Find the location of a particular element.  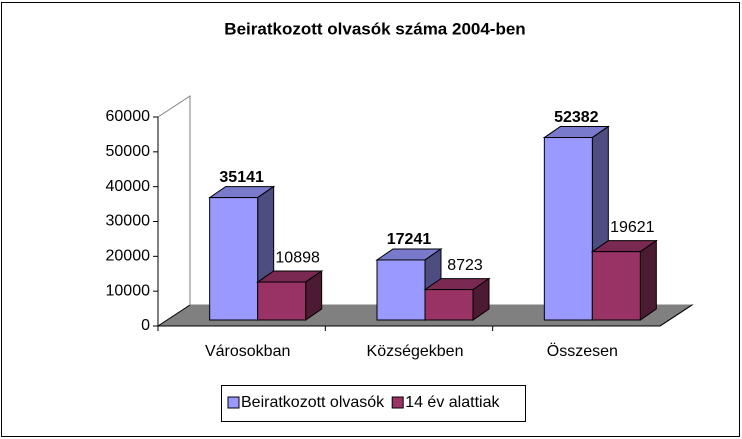

value-label: 10898 is located at coordinates (297, 257).